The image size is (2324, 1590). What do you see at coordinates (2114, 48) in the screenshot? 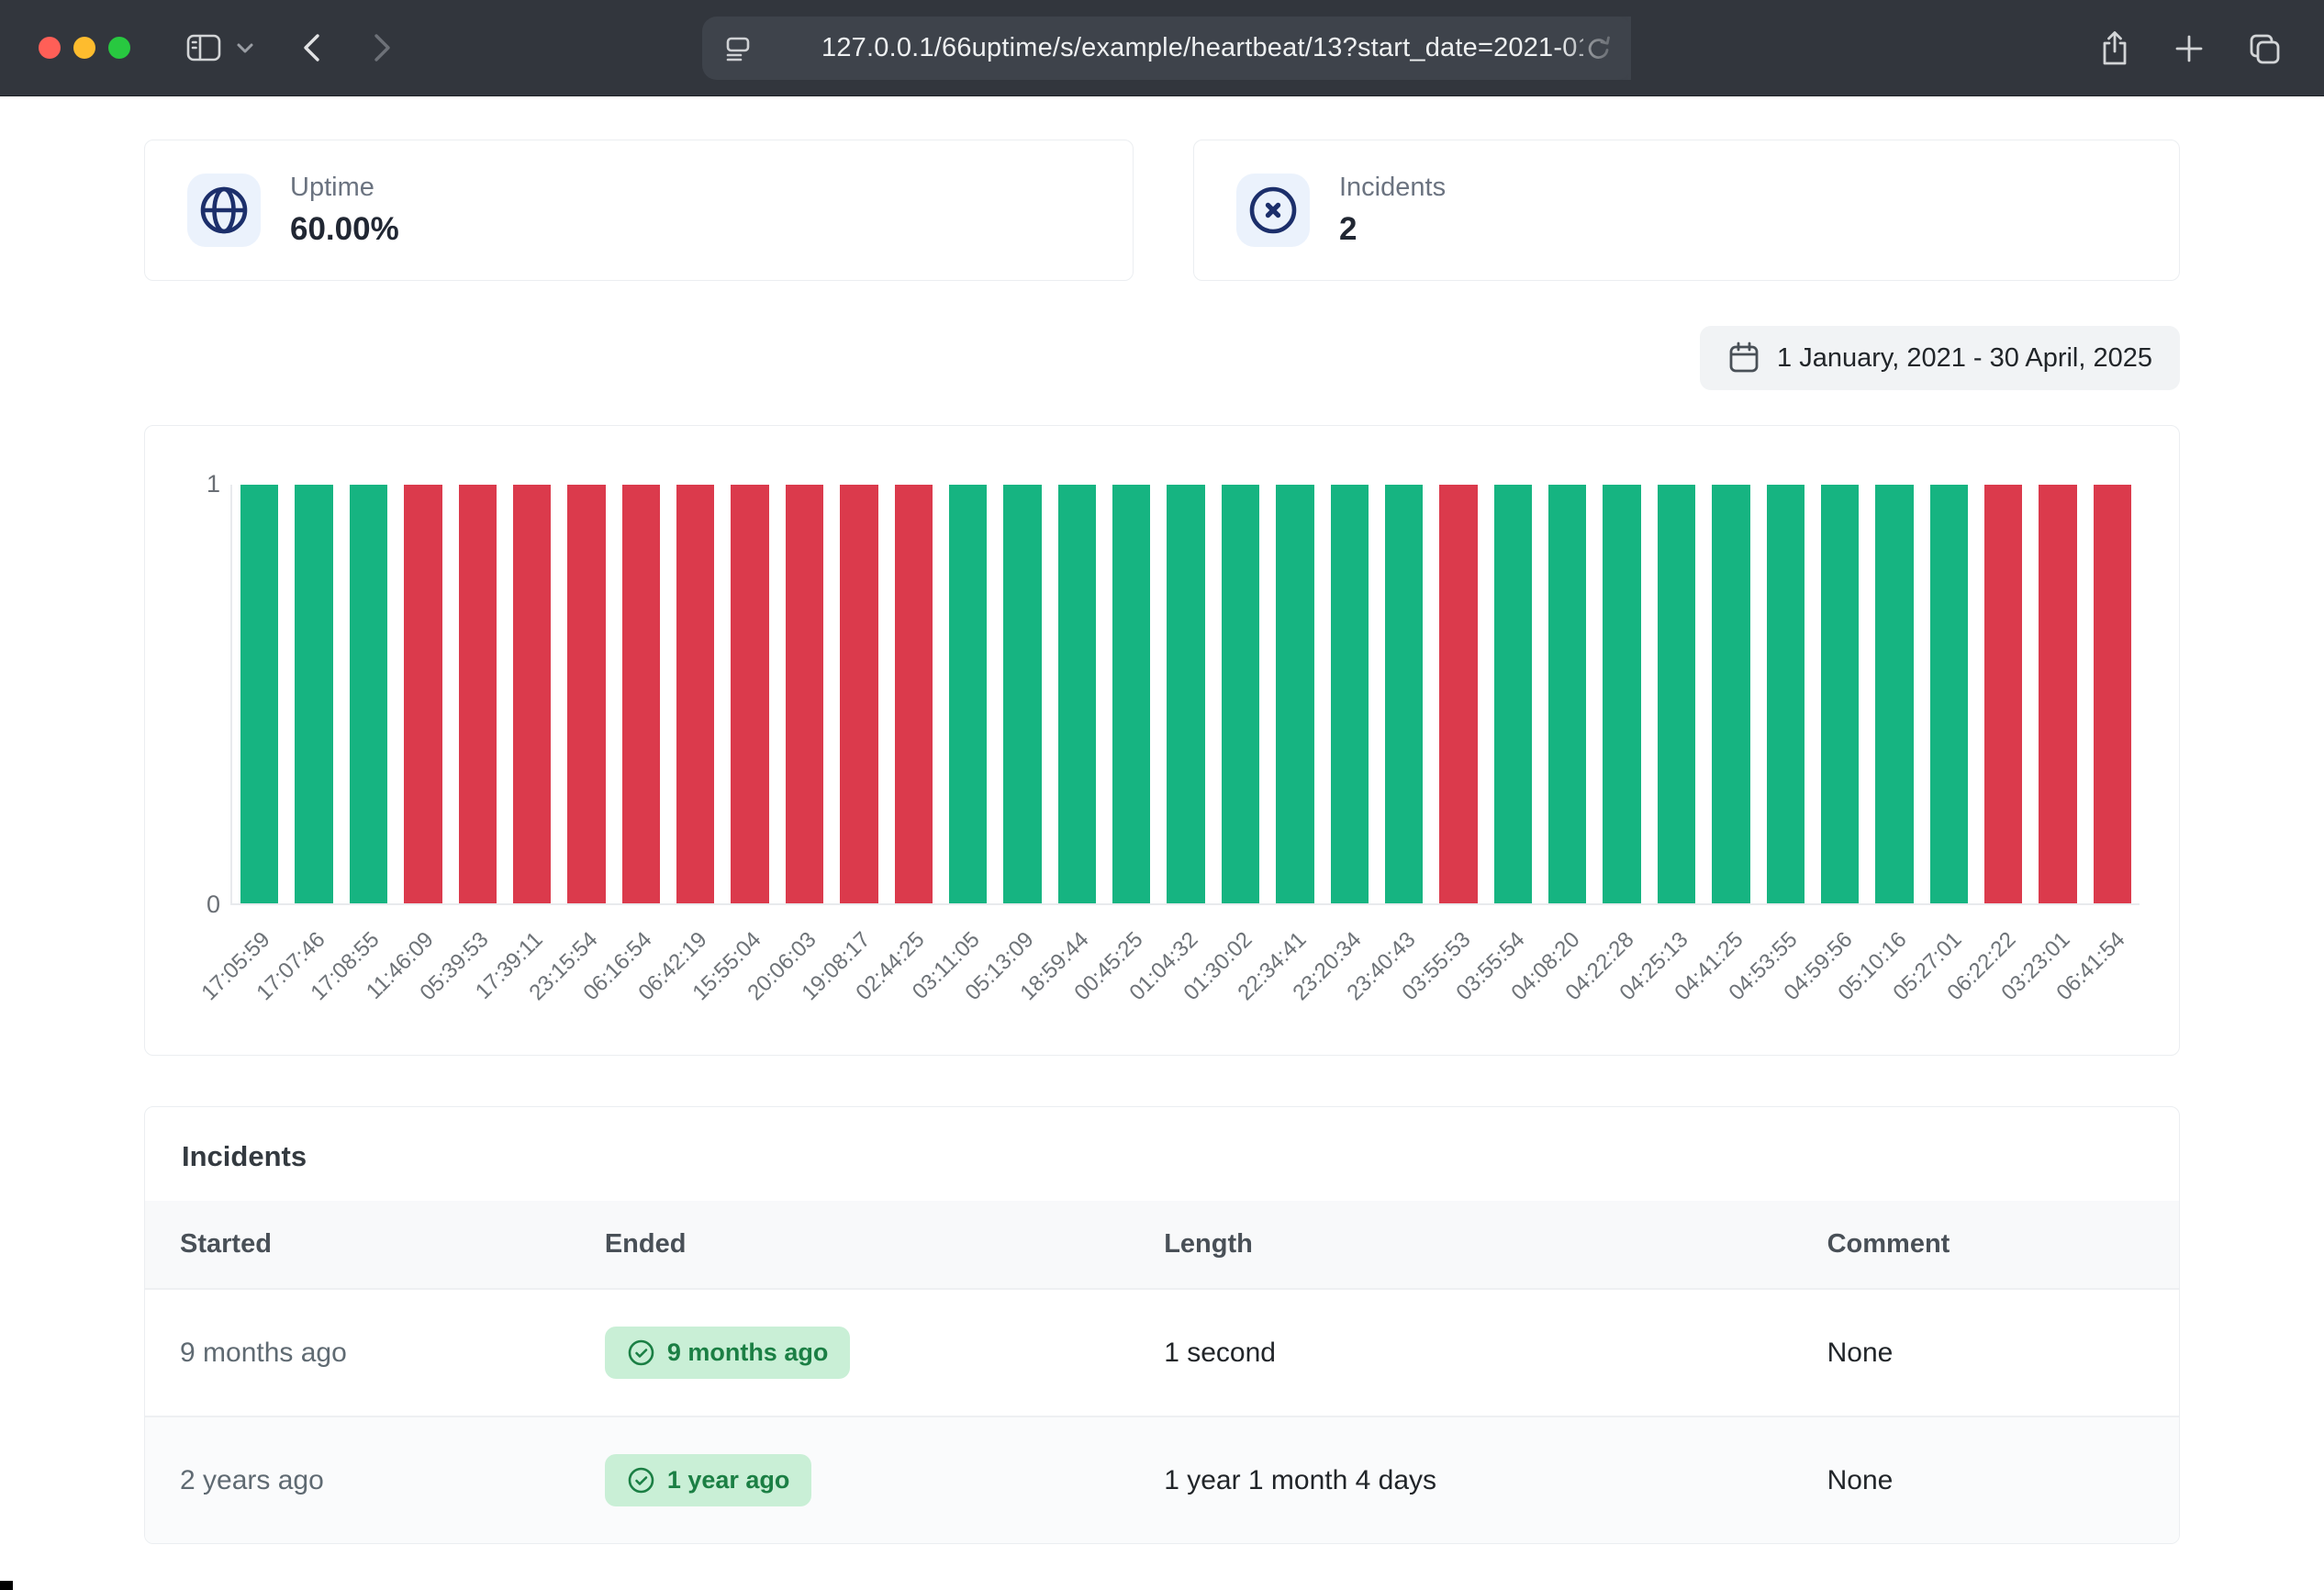
I see `share-icon` at bounding box center [2114, 48].